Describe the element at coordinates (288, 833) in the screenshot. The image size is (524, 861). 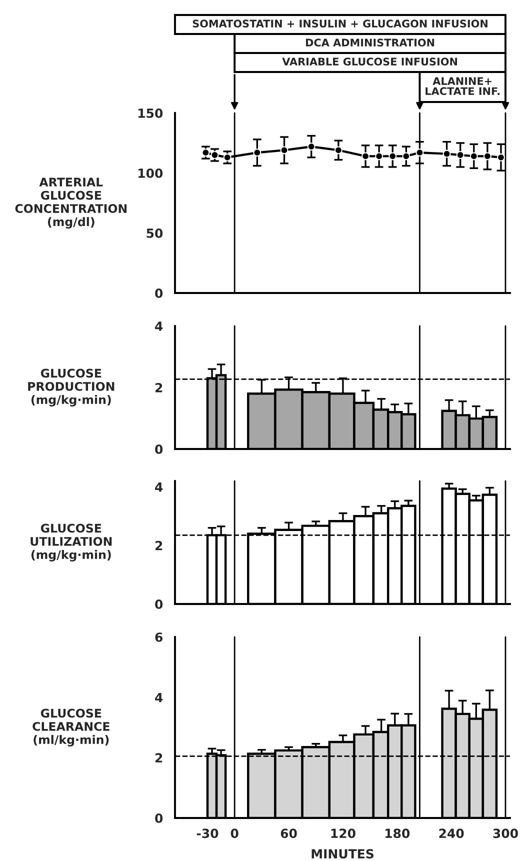
I see `x-tick-label: 60` at that location.